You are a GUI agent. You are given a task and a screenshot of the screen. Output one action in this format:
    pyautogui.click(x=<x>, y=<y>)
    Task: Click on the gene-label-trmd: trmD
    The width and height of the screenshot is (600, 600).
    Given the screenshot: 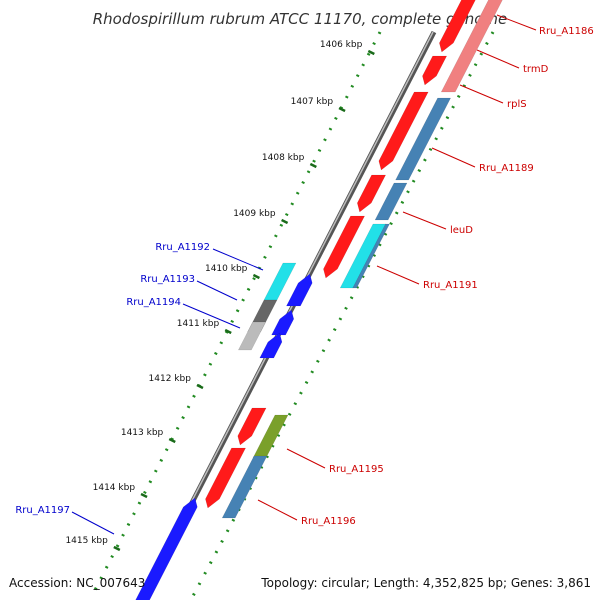 What is the action you would take?
    pyautogui.click(x=536, y=69)
    